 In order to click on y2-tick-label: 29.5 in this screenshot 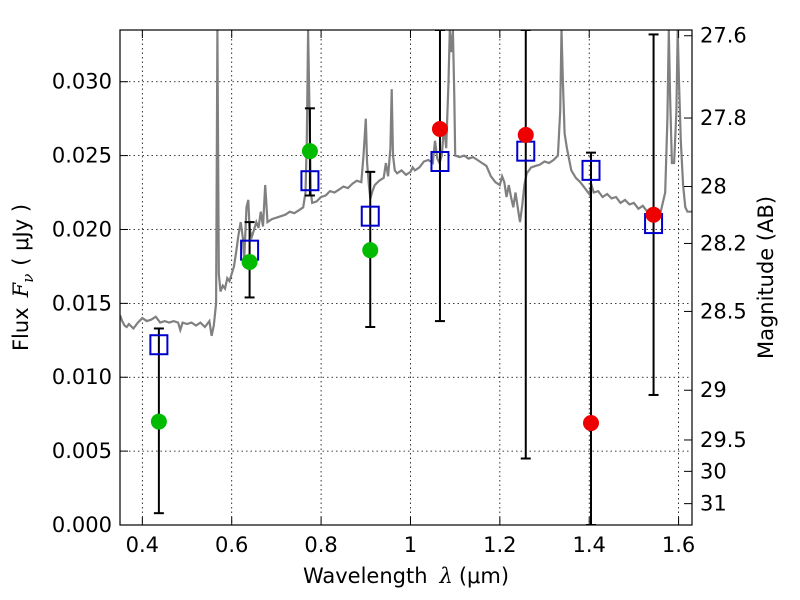, I will do `click(723, 440)`.